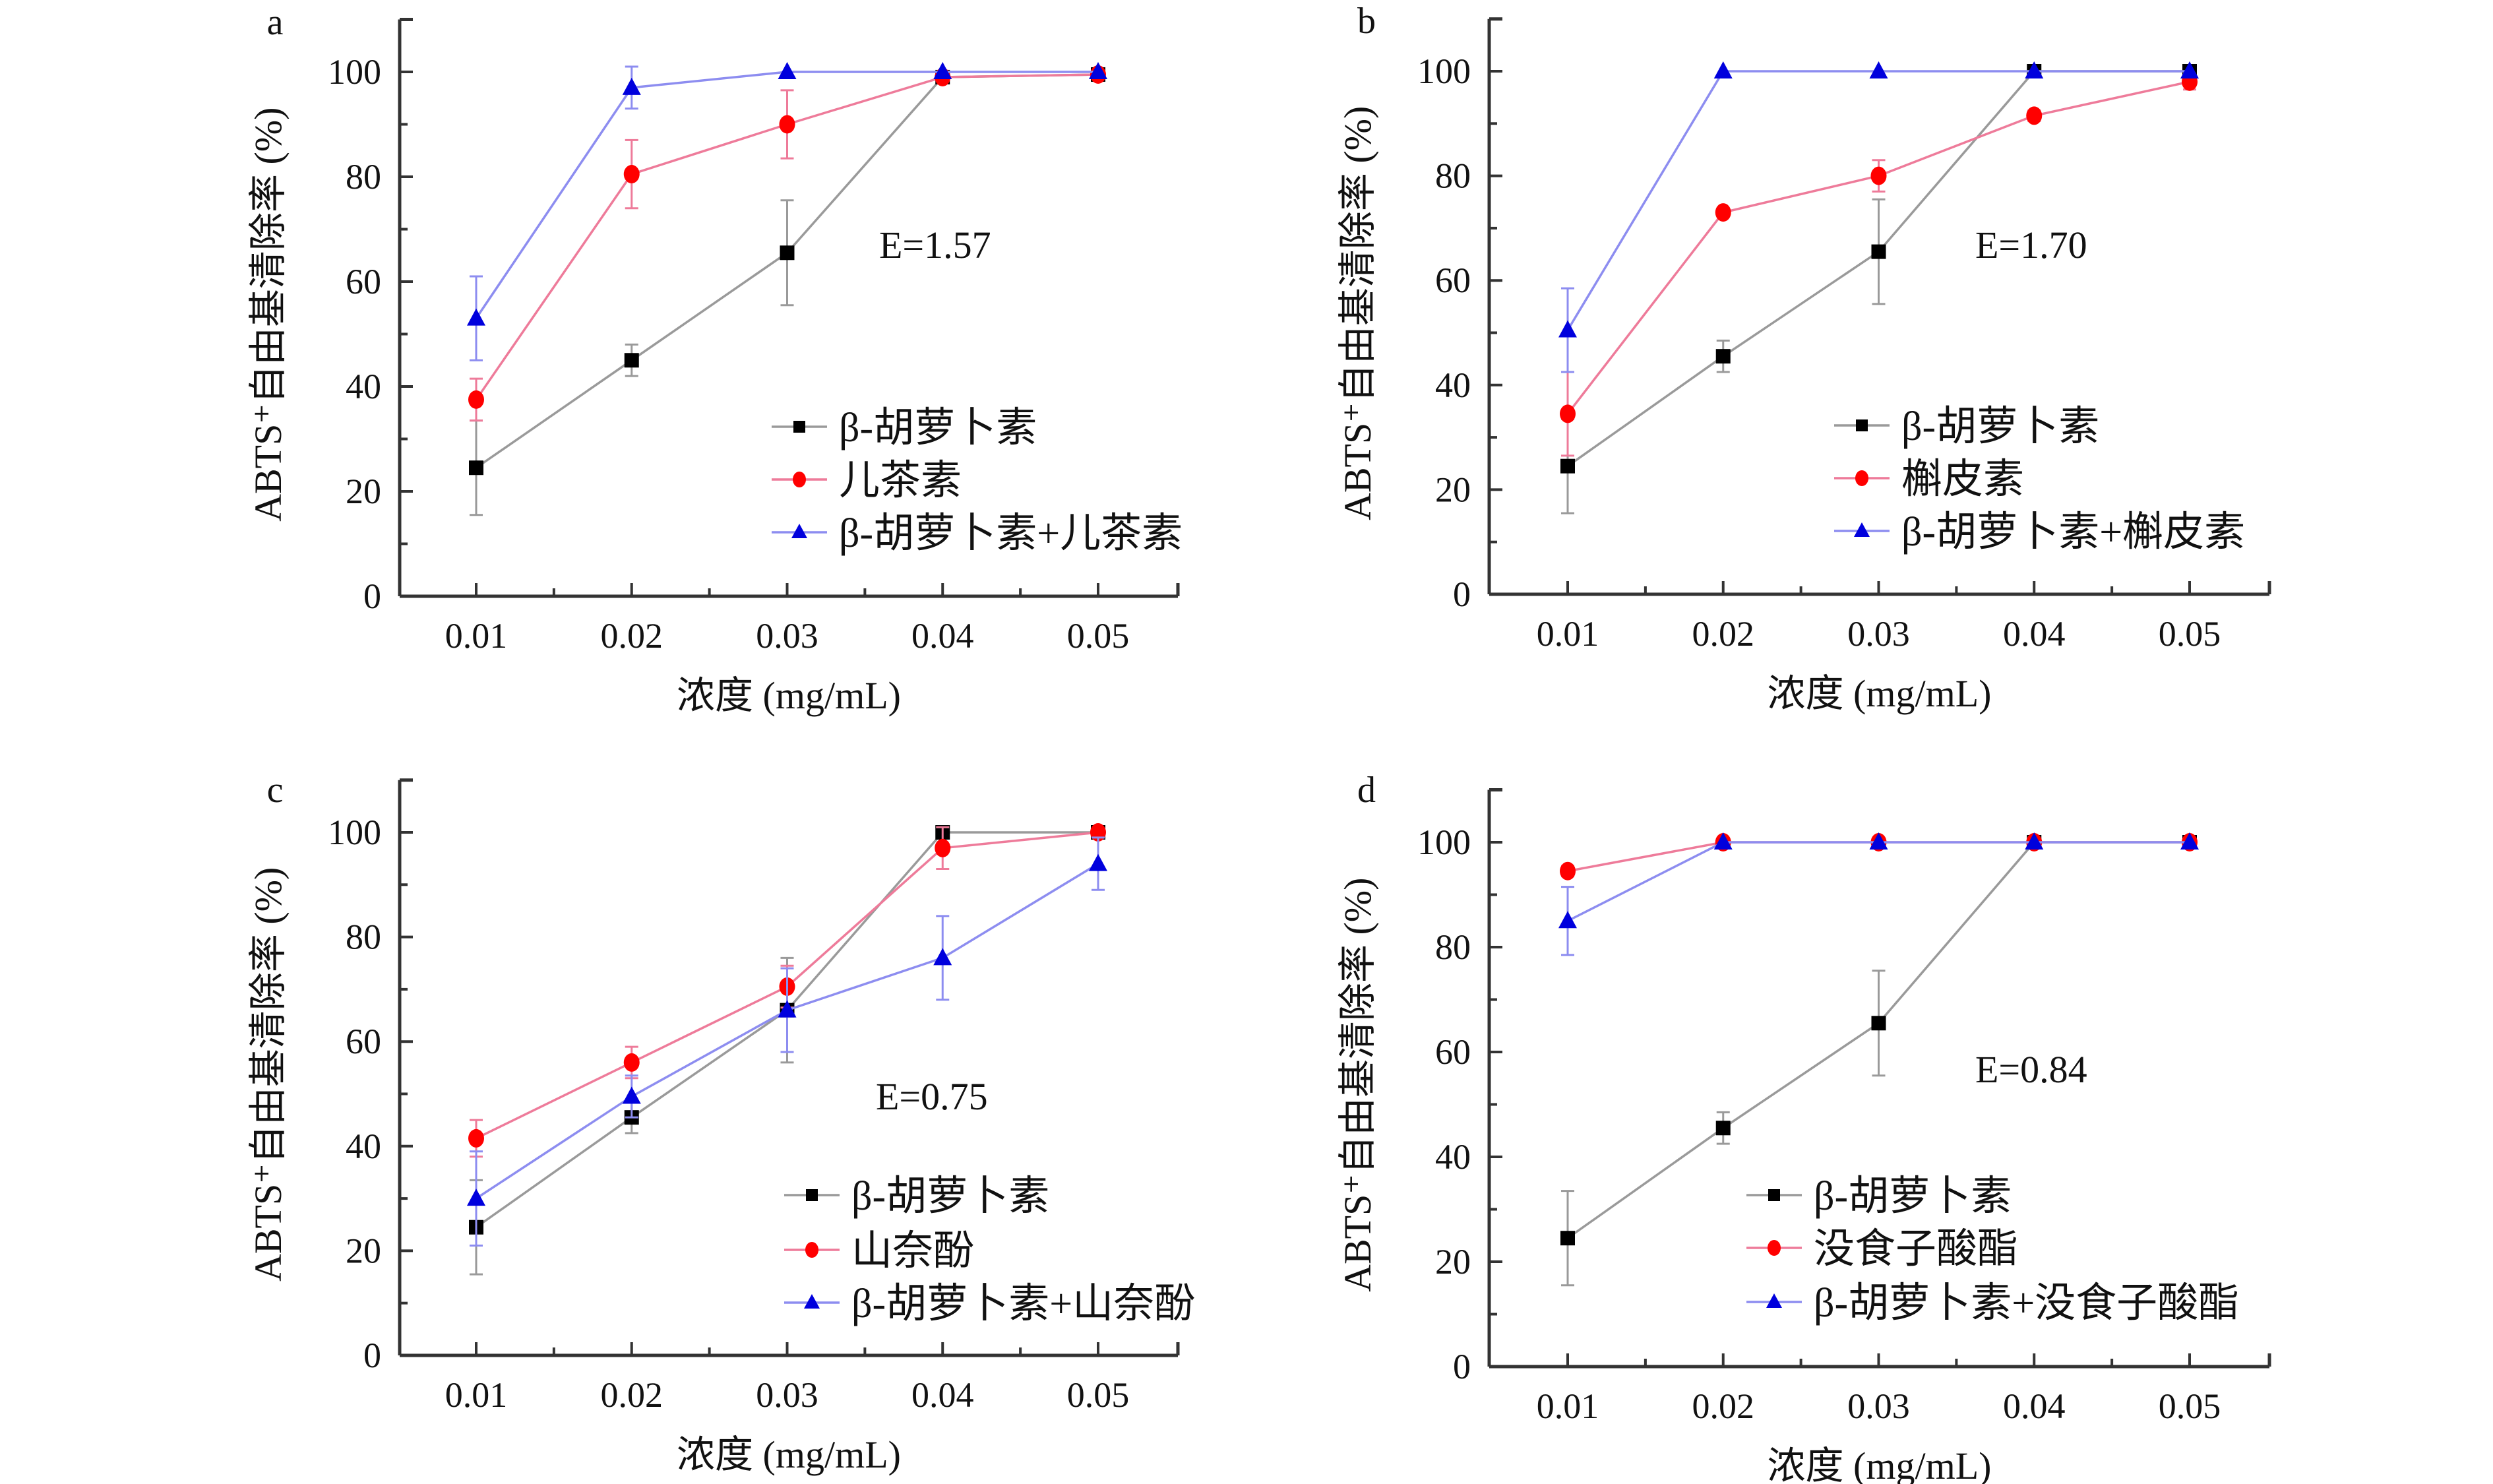 The height and width of the screenshot is (1484, 2493). Describe the element at coordinates (2026, 1304) in the screenshot. I see `legend-label: β-胡萝卜素+没食子酸酯` at that location.